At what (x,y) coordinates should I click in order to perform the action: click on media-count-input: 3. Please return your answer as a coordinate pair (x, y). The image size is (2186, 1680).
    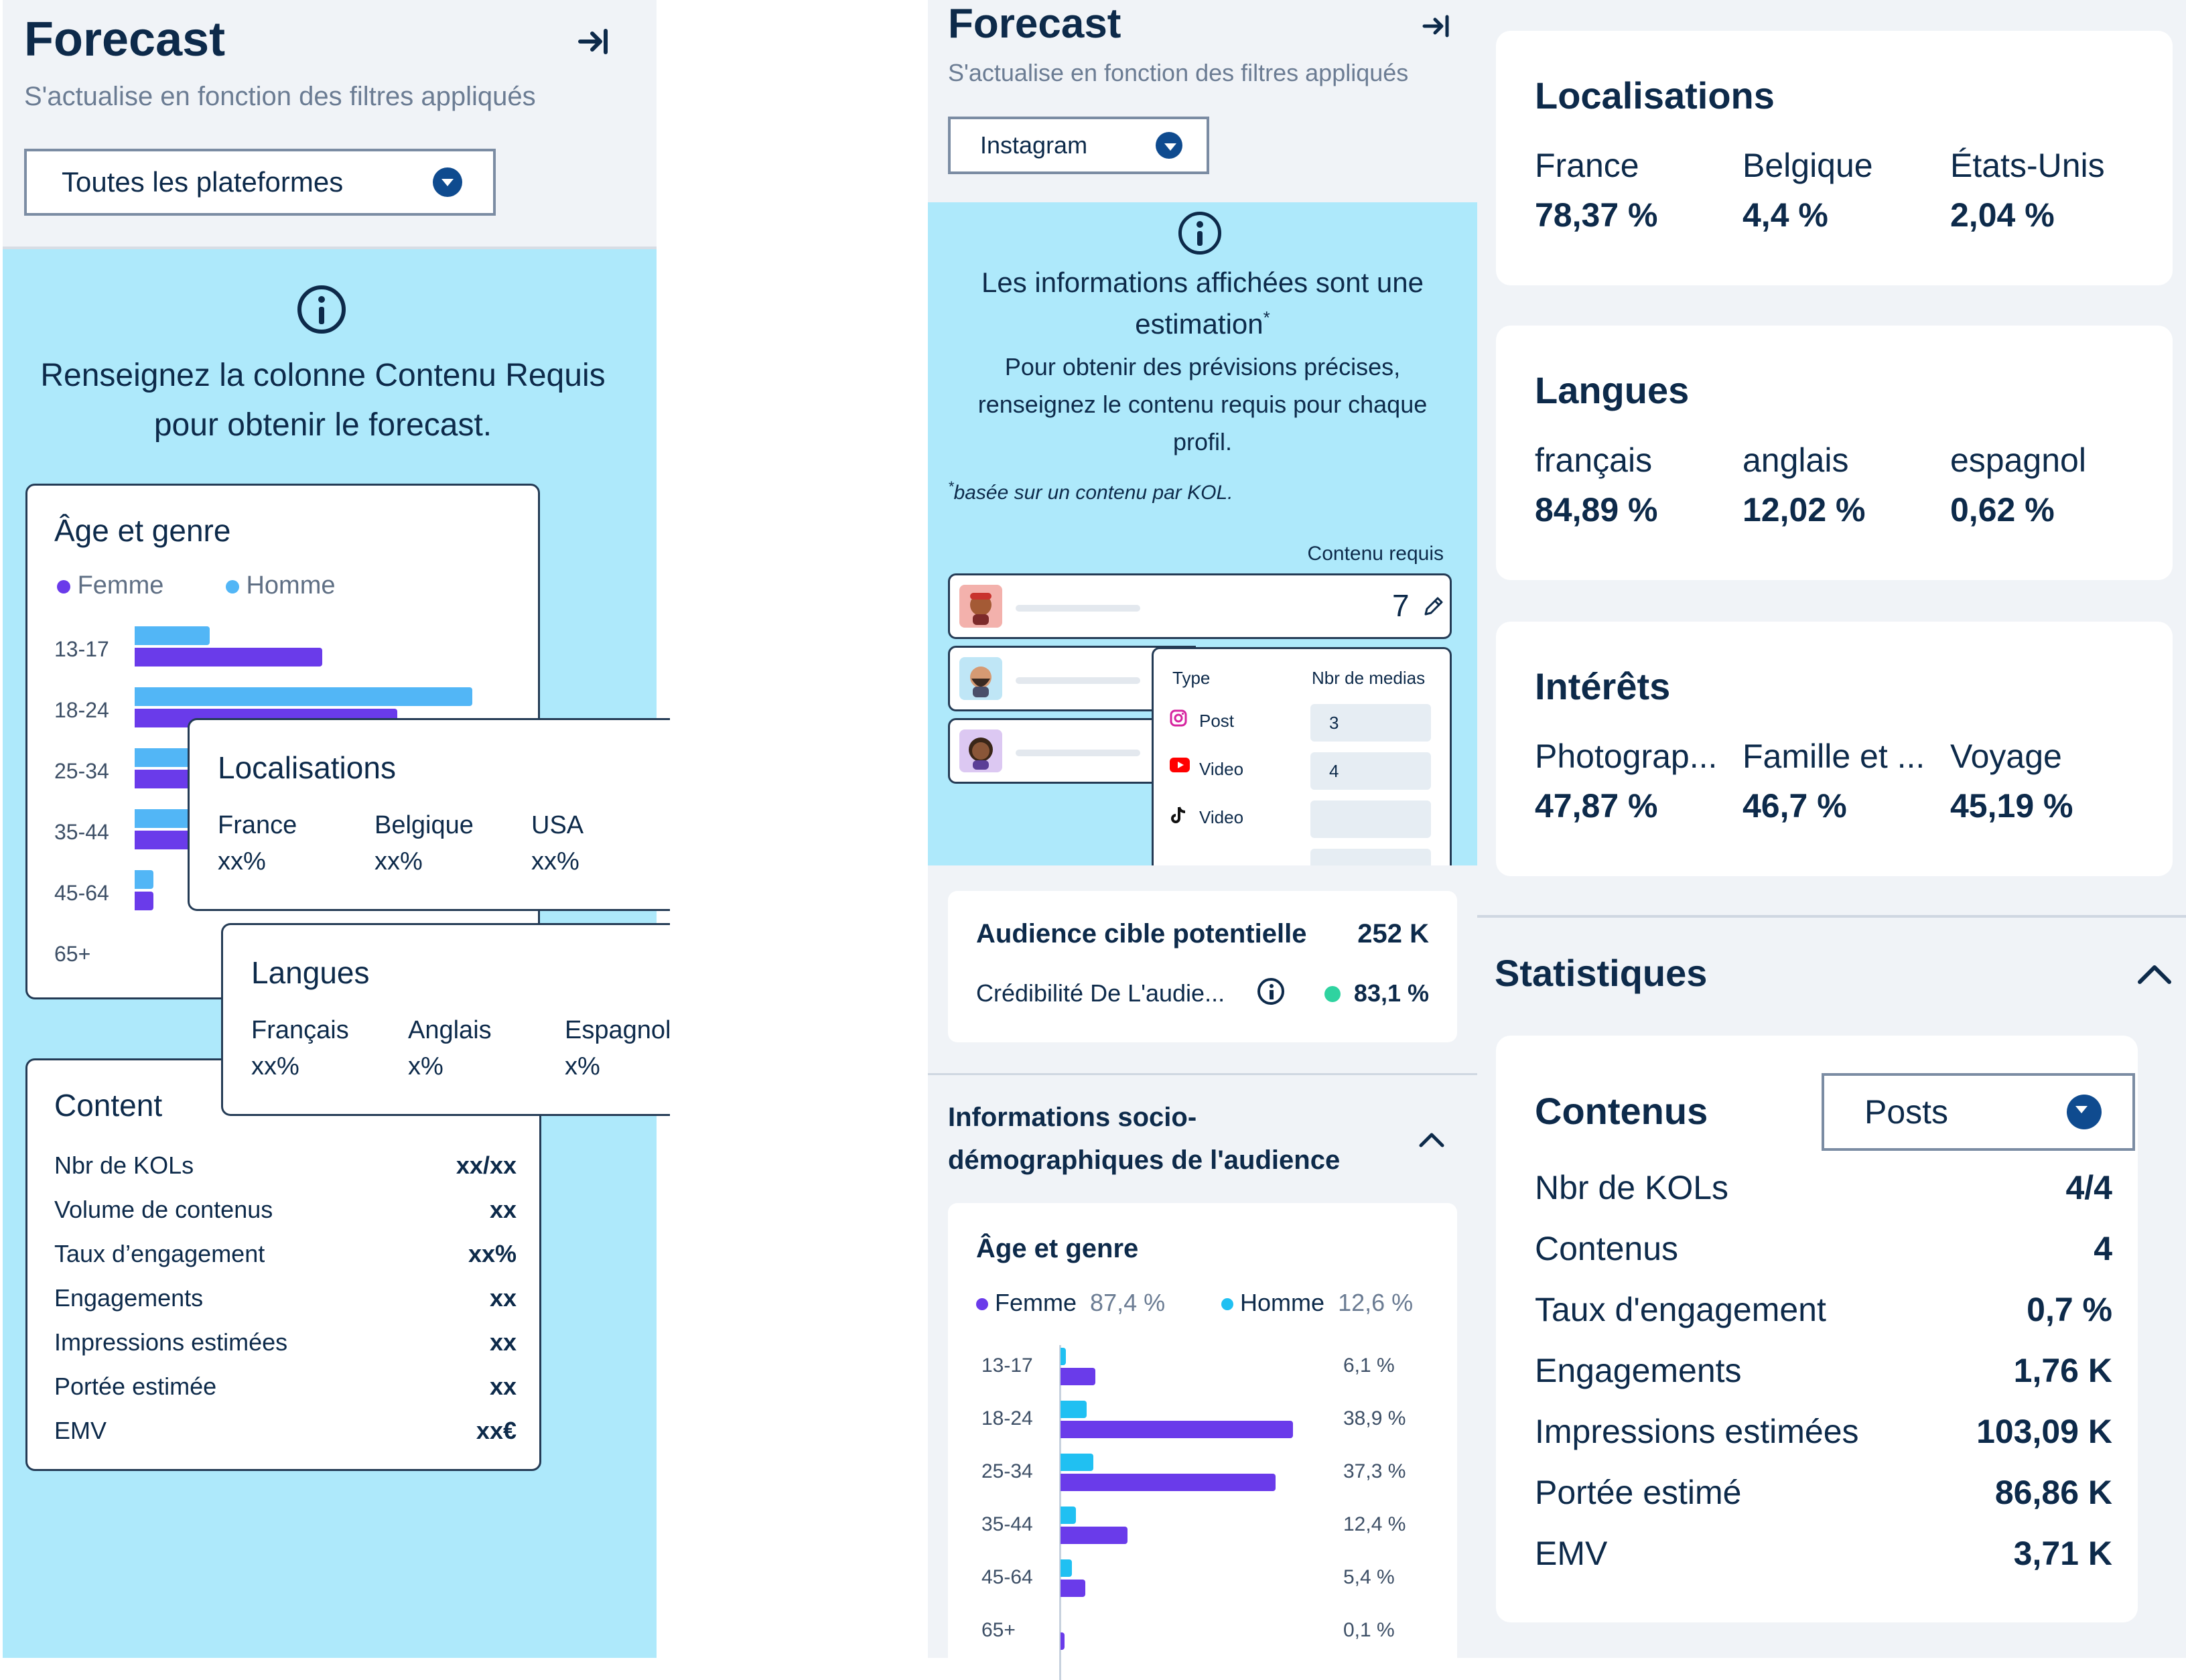
    Looking at the image, I should click on (1370, 723).